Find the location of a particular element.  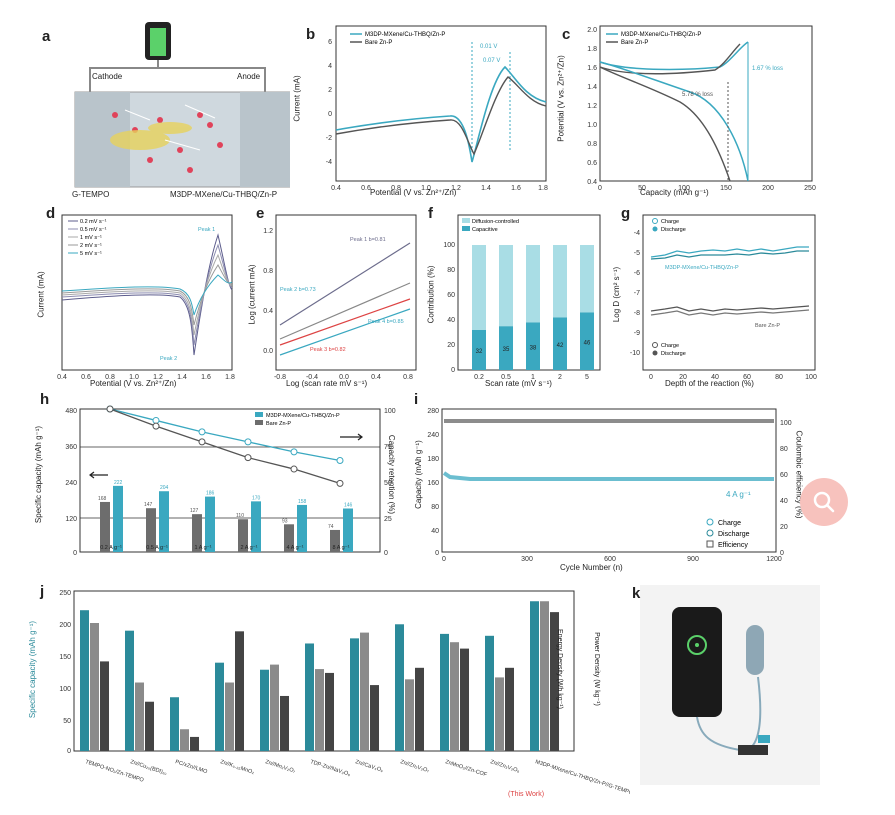

bar-value-label: 110 is located at coordinates (240, 516).